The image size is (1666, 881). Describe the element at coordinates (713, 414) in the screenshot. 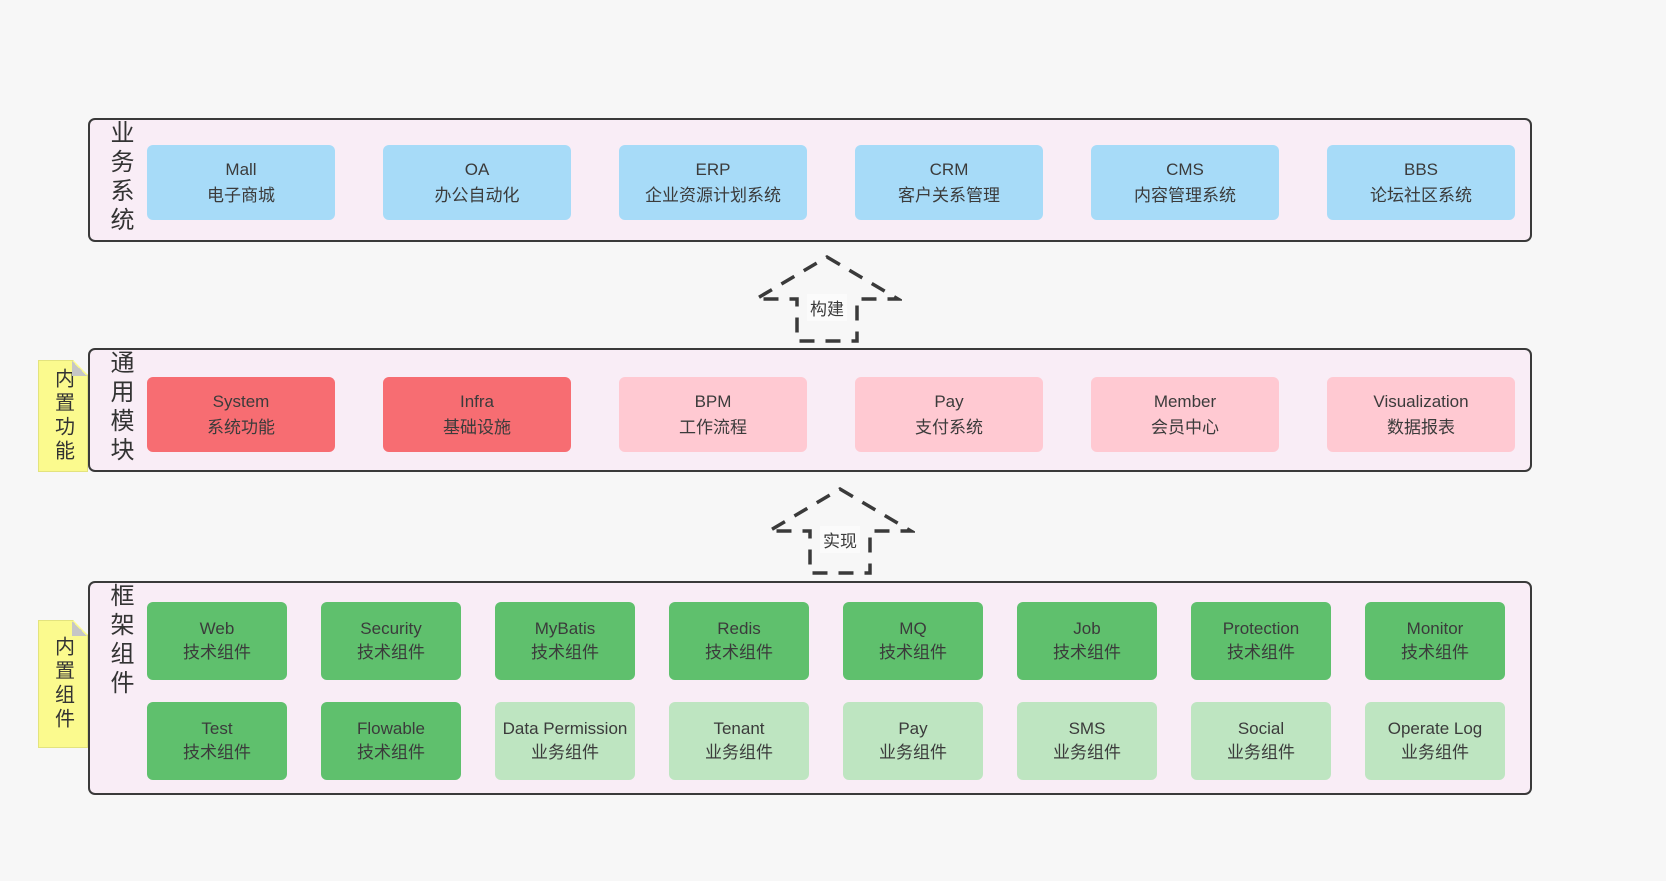

I see `box-bpm: BPM 工作流程` at that location.